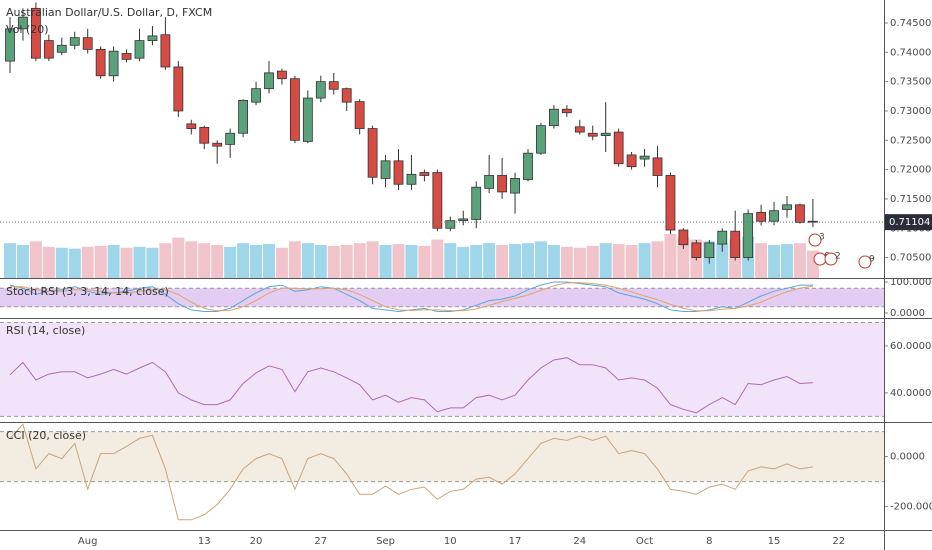 This screenshot has width=932, height=550. I want to click on pane-title: Stoch RSI (3, 3, 14, 14, close), so click(87, 291).